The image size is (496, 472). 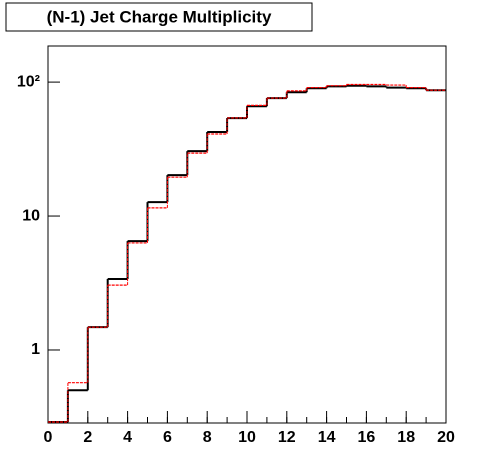 What do you see at coordinates (28, 81) in the screenshot?
I see `y-tick-label: 10²` at bounding box center [28, 81].